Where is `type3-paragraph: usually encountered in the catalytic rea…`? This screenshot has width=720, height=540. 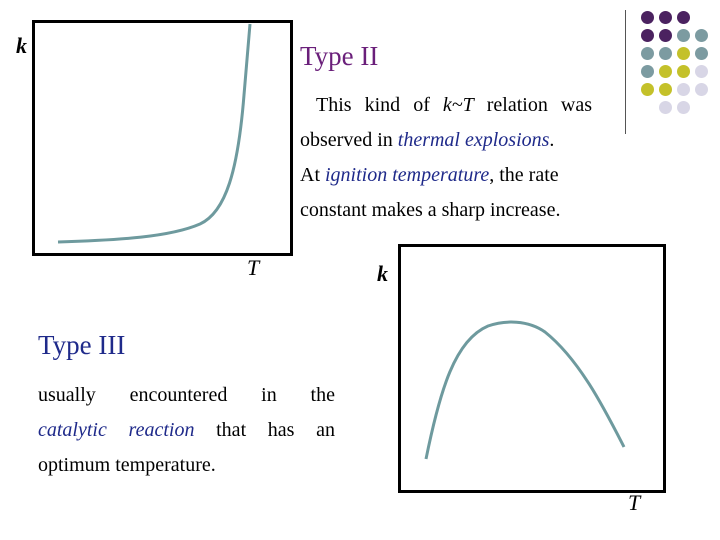 type3-paragraph: usually encountered in the catalytic rea… is located at coordinates (186, 430).